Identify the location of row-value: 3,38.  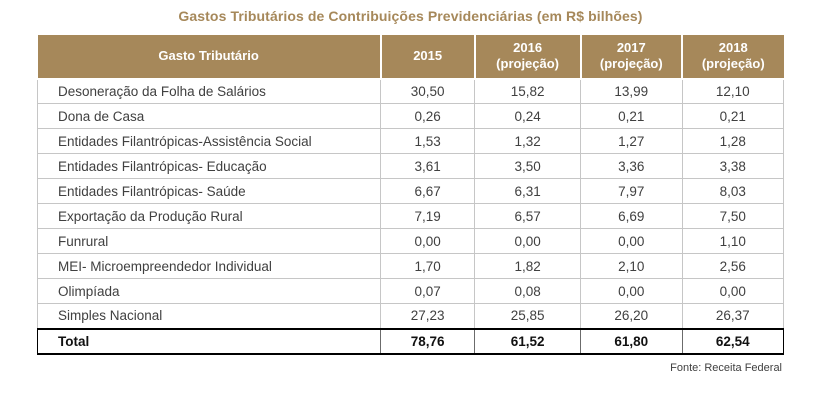
(733, 166).